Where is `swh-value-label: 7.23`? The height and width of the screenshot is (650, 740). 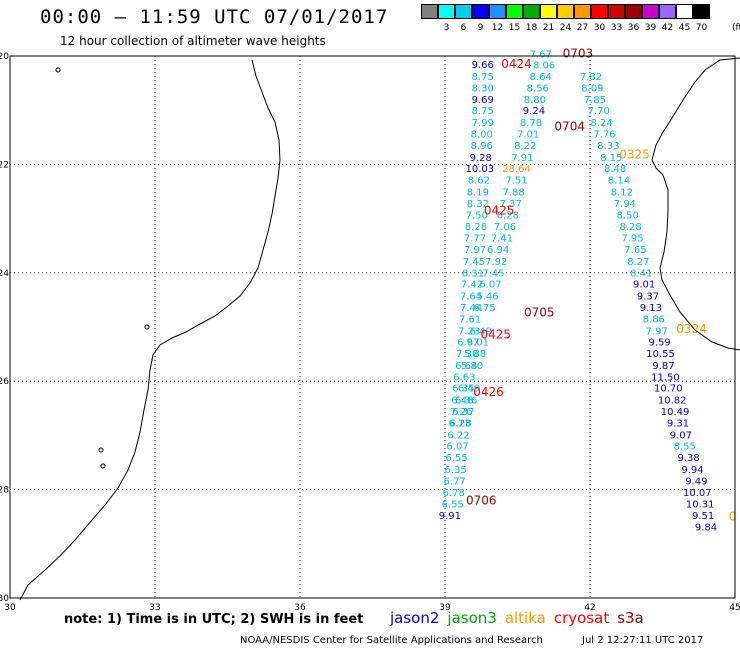 swh-value-label: 7.23 is located at coordinates (469, 331).